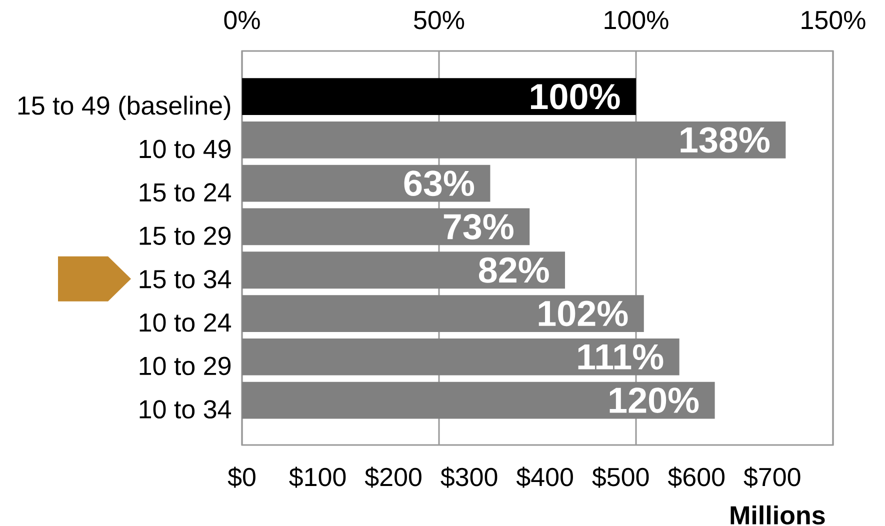  What do you see at coordinates (654, 401) in the screenshot?
I see `data-label: 120%` at bounding box center [654, 401].